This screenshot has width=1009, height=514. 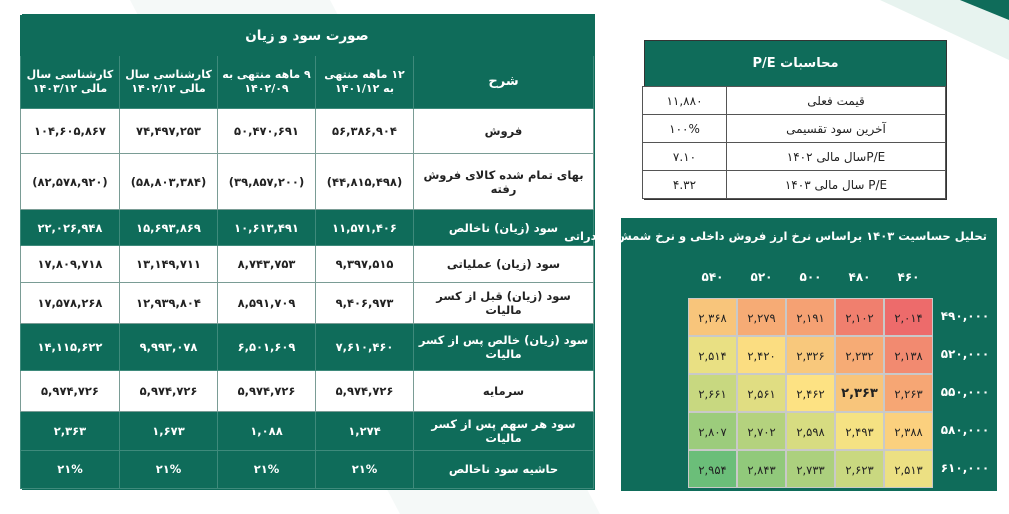 What do you see at coordinates (761, 469) in the screenshot?
I see `sensitivity-cell: ۲,۸۴۳` at bounding box center [761, 469].